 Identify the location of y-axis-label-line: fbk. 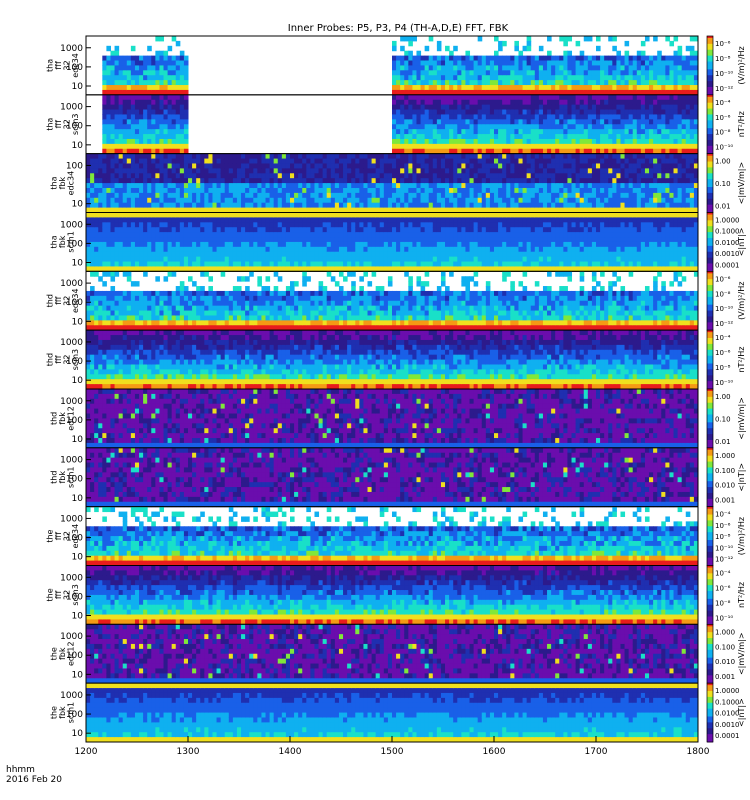
(62, 182).